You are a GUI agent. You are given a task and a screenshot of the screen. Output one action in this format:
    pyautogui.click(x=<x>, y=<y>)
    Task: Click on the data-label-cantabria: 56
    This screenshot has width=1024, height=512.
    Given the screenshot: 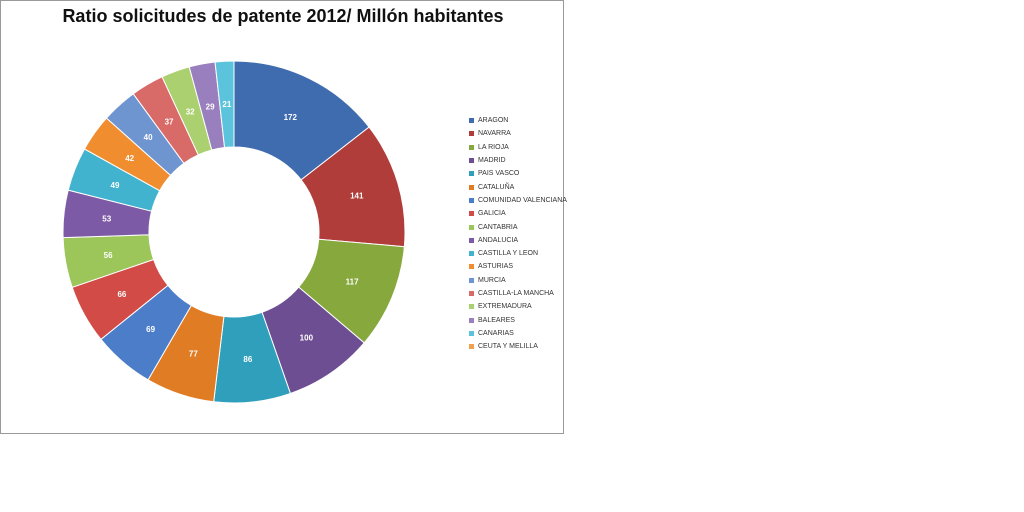 What is the action you would take?
    pyautogui.click(x=108, y=255)
    